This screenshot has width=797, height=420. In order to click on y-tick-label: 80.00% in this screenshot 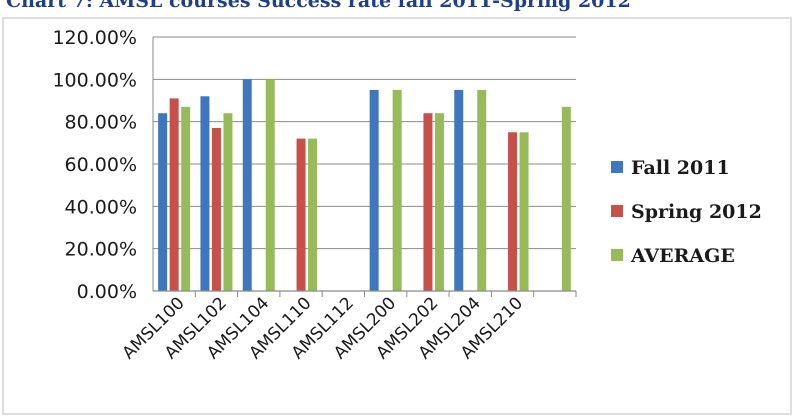, I will do `click(101, 123)`.